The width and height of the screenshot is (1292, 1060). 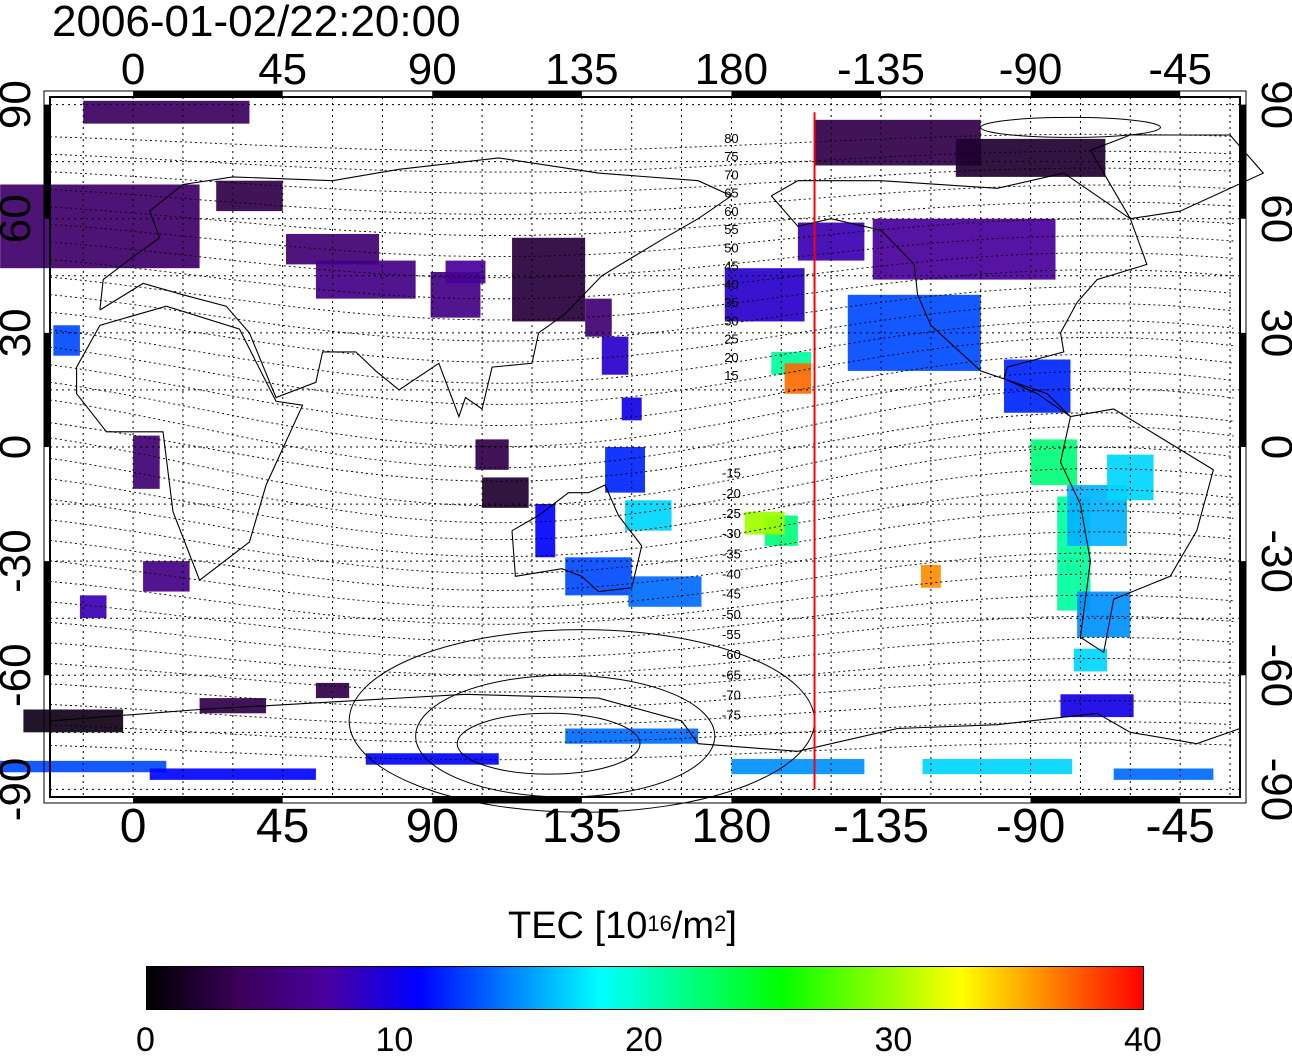 I want to click on contour-label: 50, so click(x=731, y=247).